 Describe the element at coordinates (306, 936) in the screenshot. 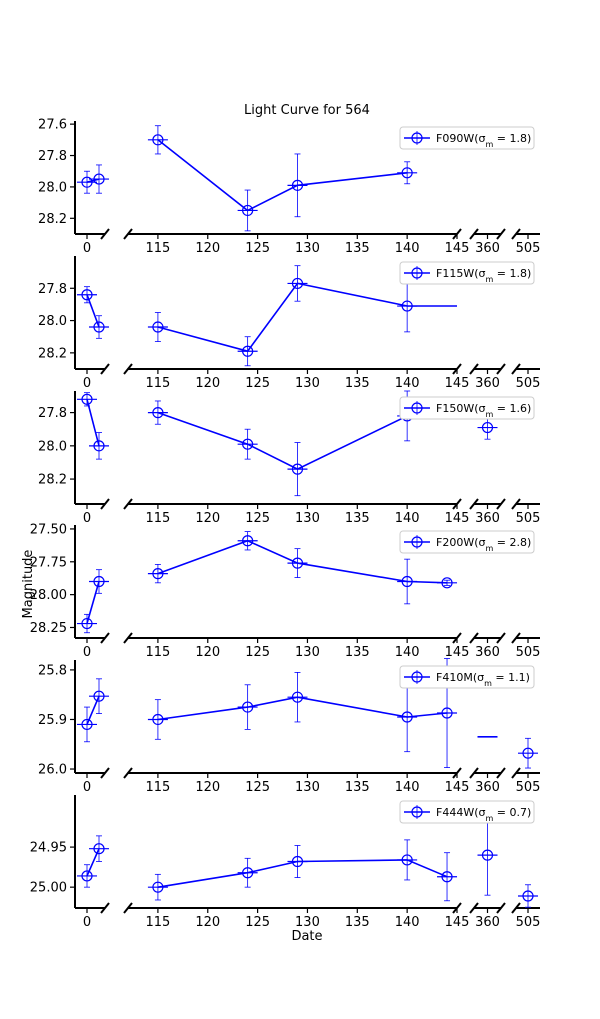

I see `x-axis-label: Date` at that location.